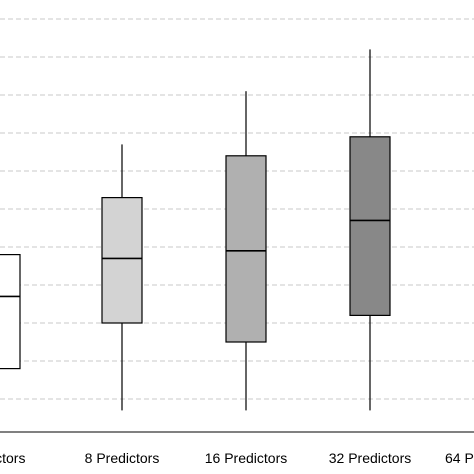  Describe the element at coordinates (246, 458) in the screenshot. I see `x-tick-label: 16 Predictors` at that location.